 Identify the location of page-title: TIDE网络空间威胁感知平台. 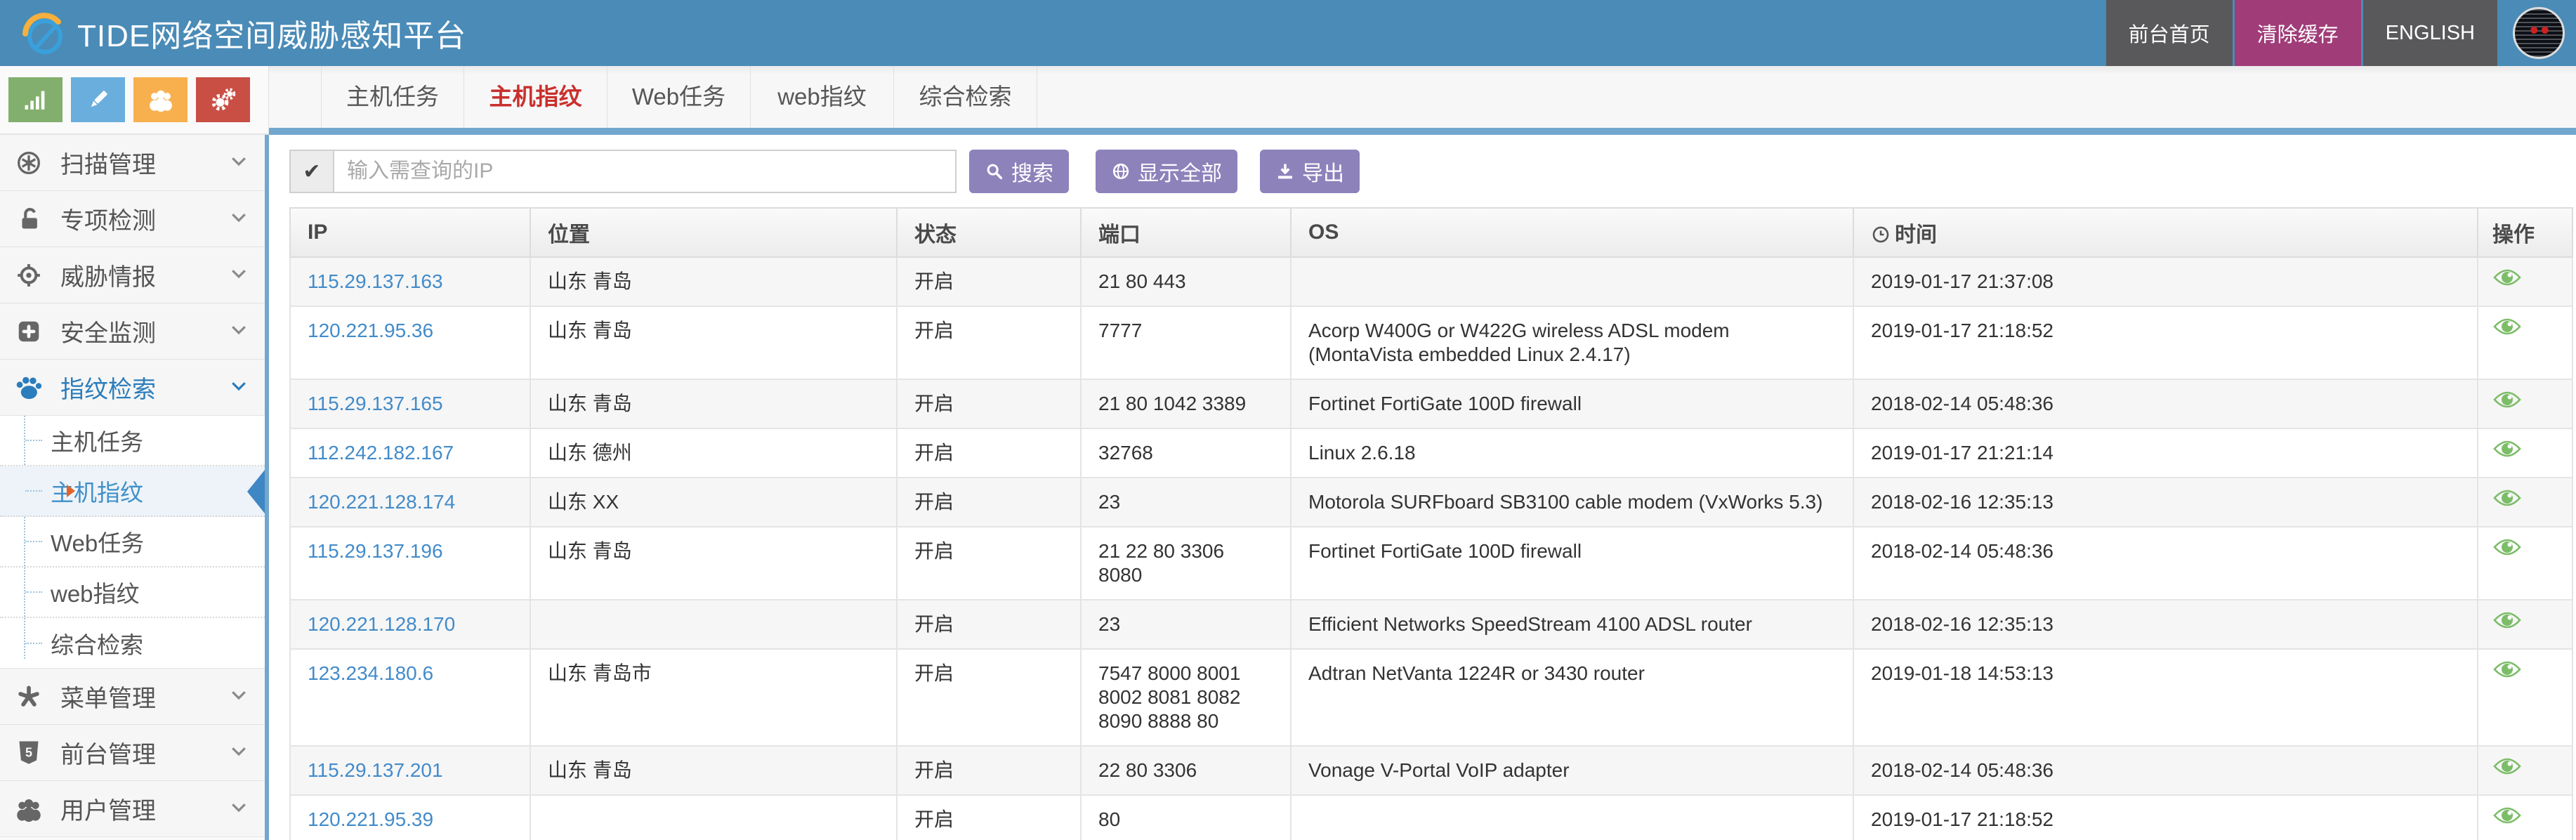
(272, 36).